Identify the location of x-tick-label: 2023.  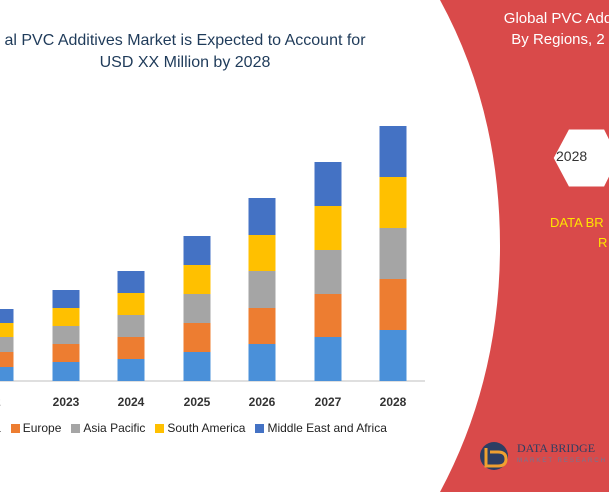
(66, 402).